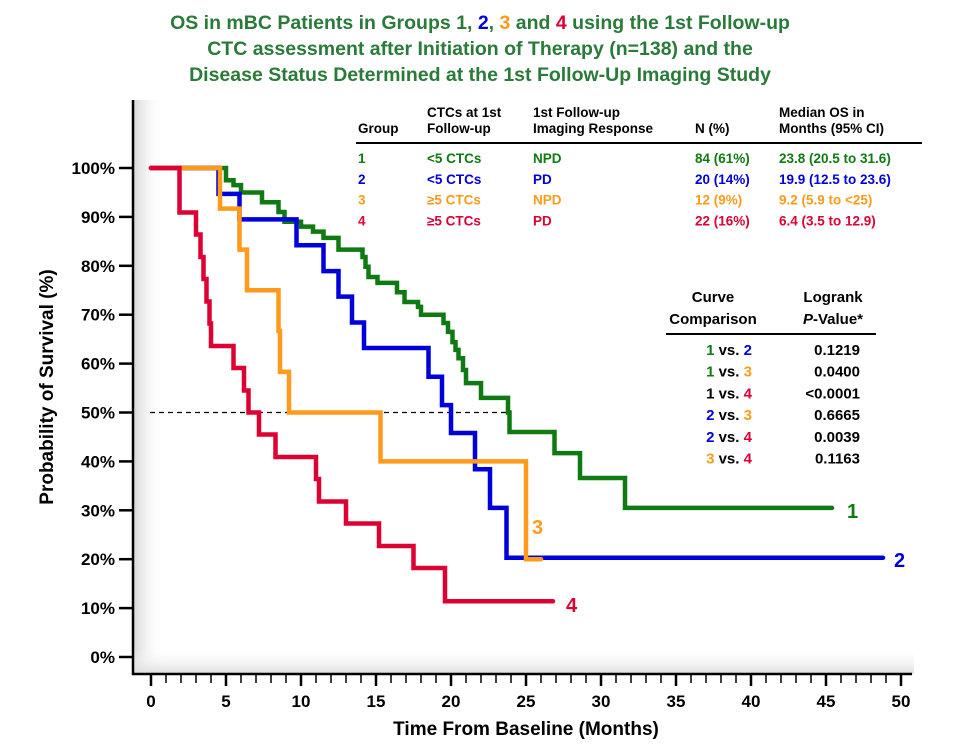 The width and height of the screenshot is (960, 753). What do you see at coordinates (98, 559) in the screenshot?
I see `y-tick-label: 20%` at bounding box center [98, 559].